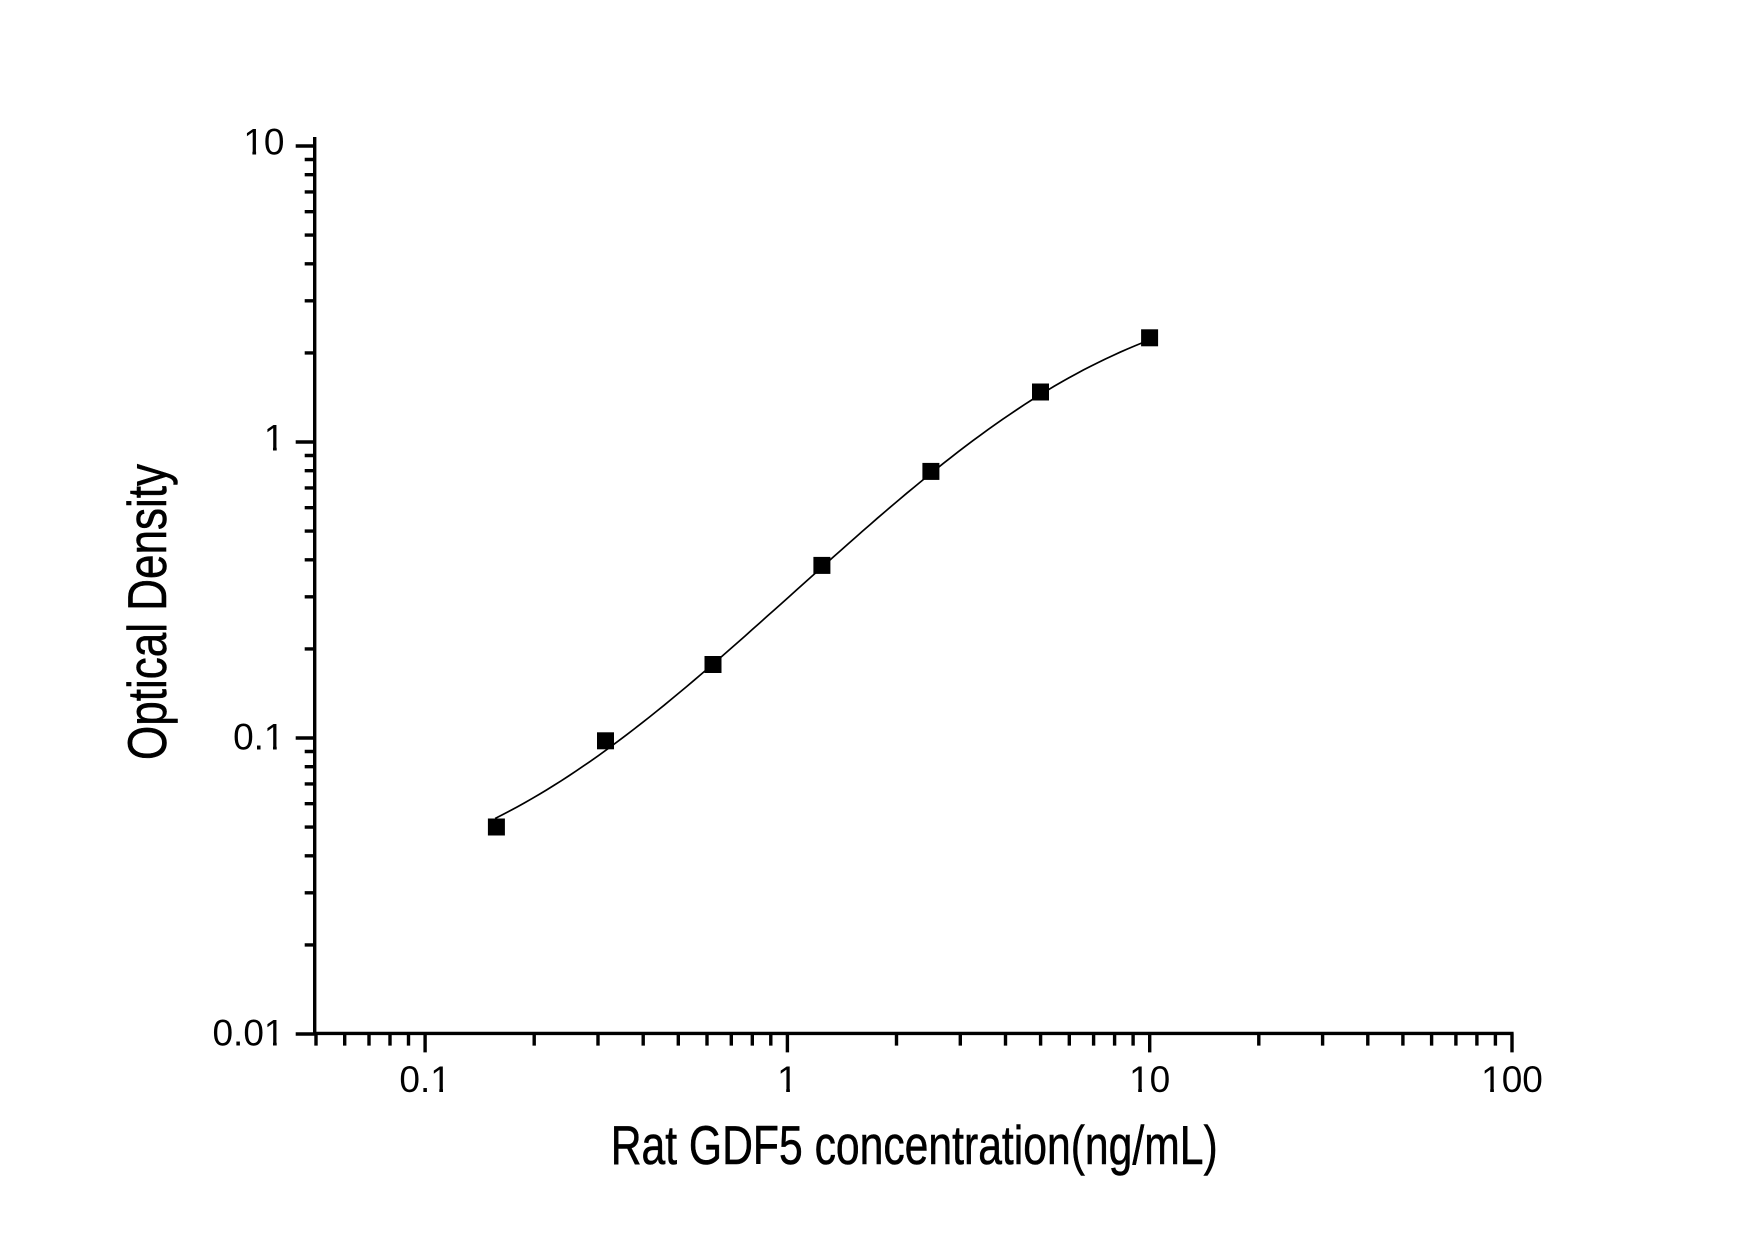 This screenshot has width=1755, height=1240. I want to click on svg-text: 0.01, so click(248, 1033).